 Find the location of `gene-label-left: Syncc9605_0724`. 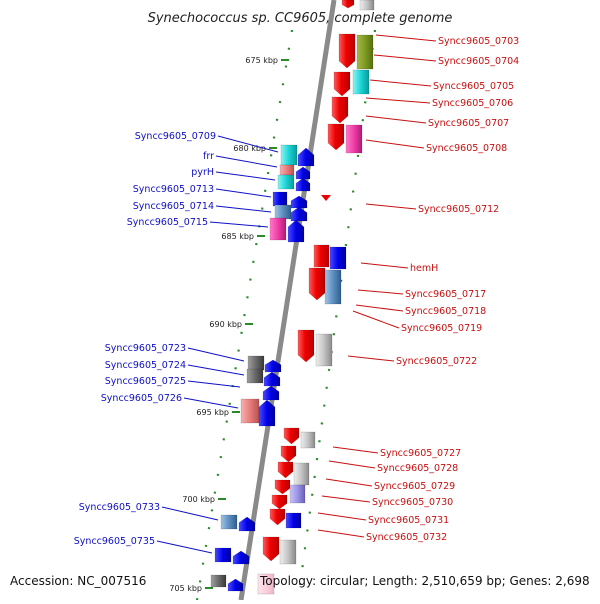

gene-label-left: Syncc9605_0724 is located at coordinates (145, 365).